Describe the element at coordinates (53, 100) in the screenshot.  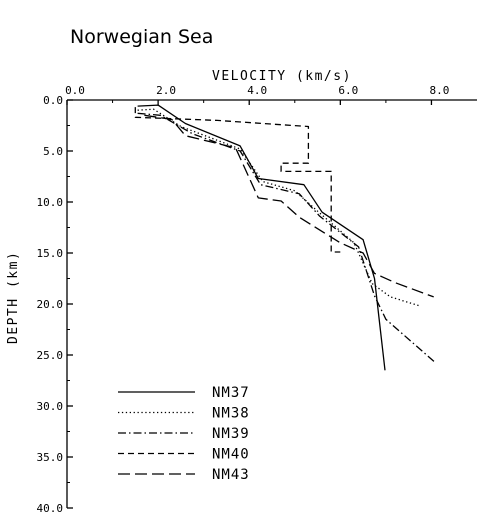
I see `y-tick-label: 0.0` at that location.